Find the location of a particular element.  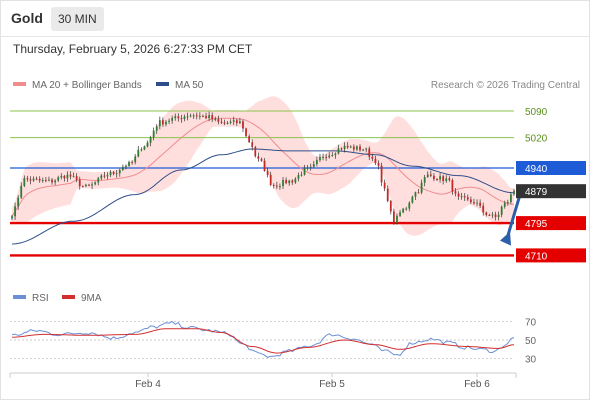

level-label-4940: 4940 is located at coordinates (536, 169).